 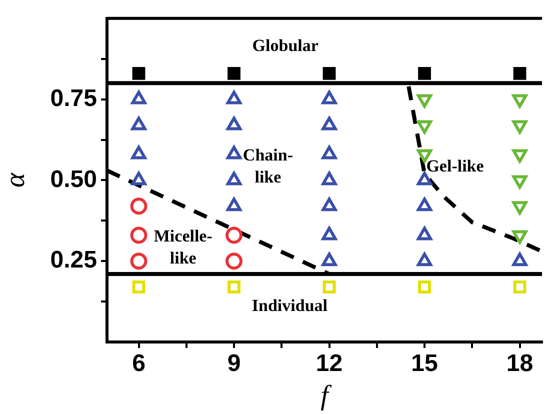 I want to click on annotation: Individual, so click(x=290, y=305).